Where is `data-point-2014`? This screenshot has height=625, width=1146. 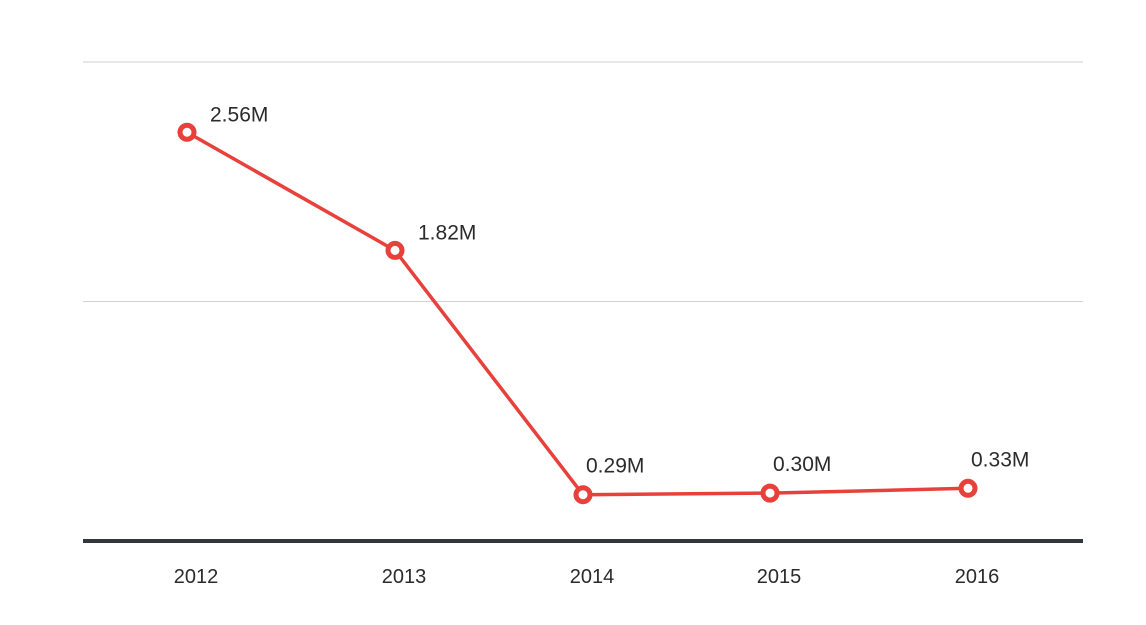
data-point-2014 is located at coordinates (583, 495).